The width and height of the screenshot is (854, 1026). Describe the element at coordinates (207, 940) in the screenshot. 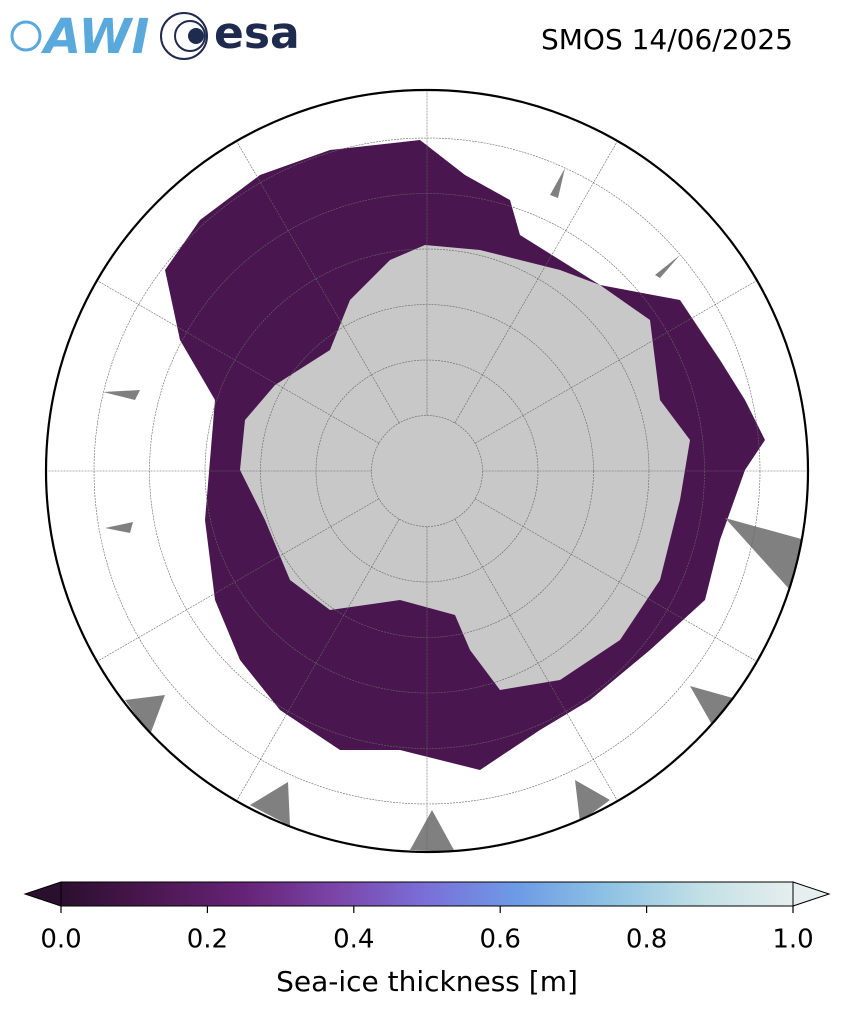

I see `colorbar-tick-label: 0.2` at that location.